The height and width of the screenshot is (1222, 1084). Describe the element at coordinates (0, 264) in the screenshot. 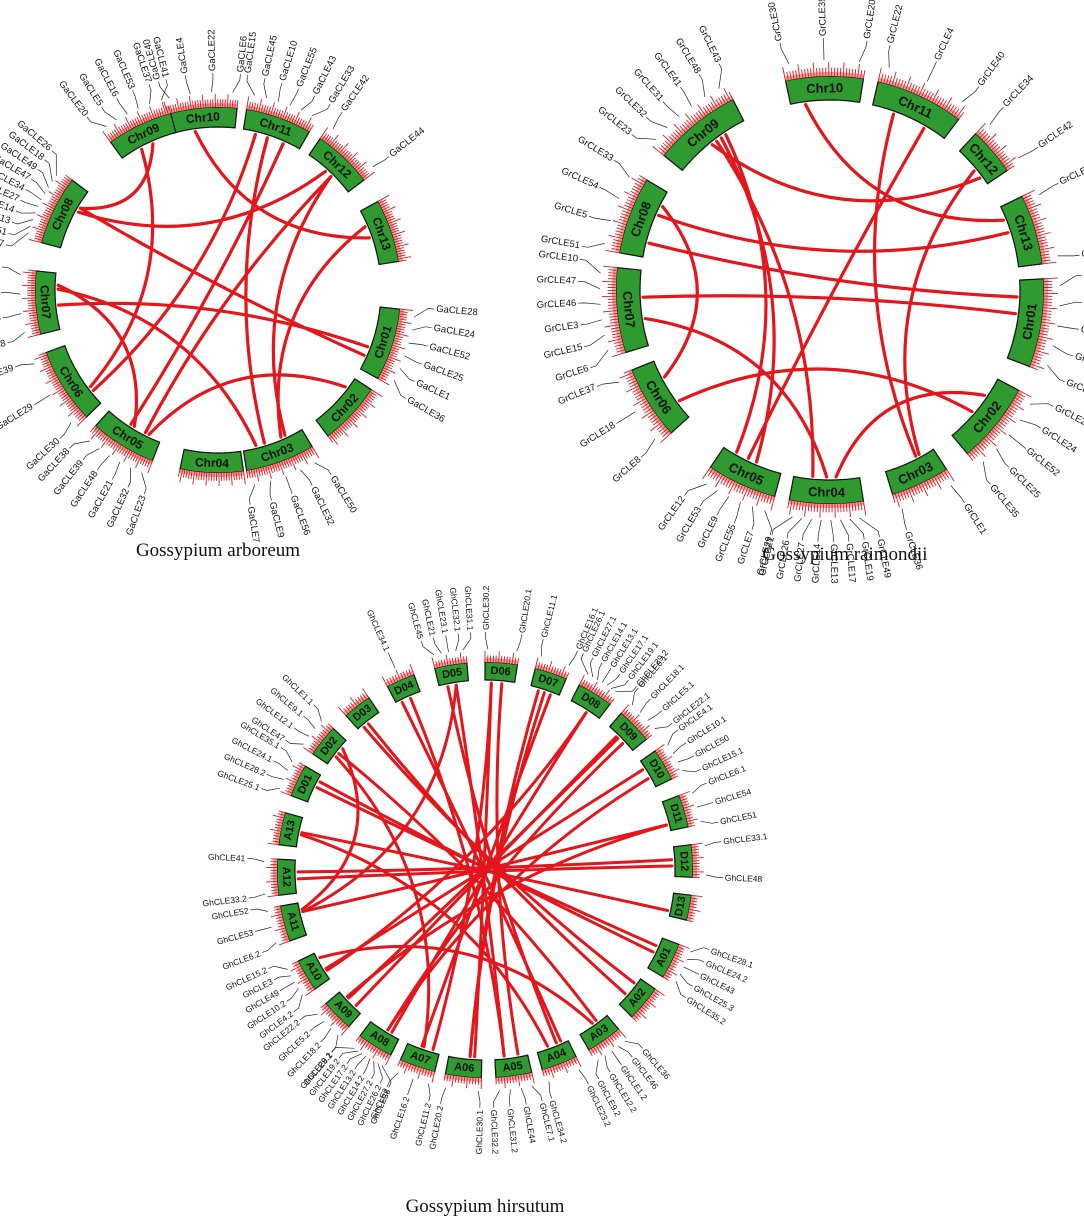

I see `gene-label: GaCLE11` at that location.